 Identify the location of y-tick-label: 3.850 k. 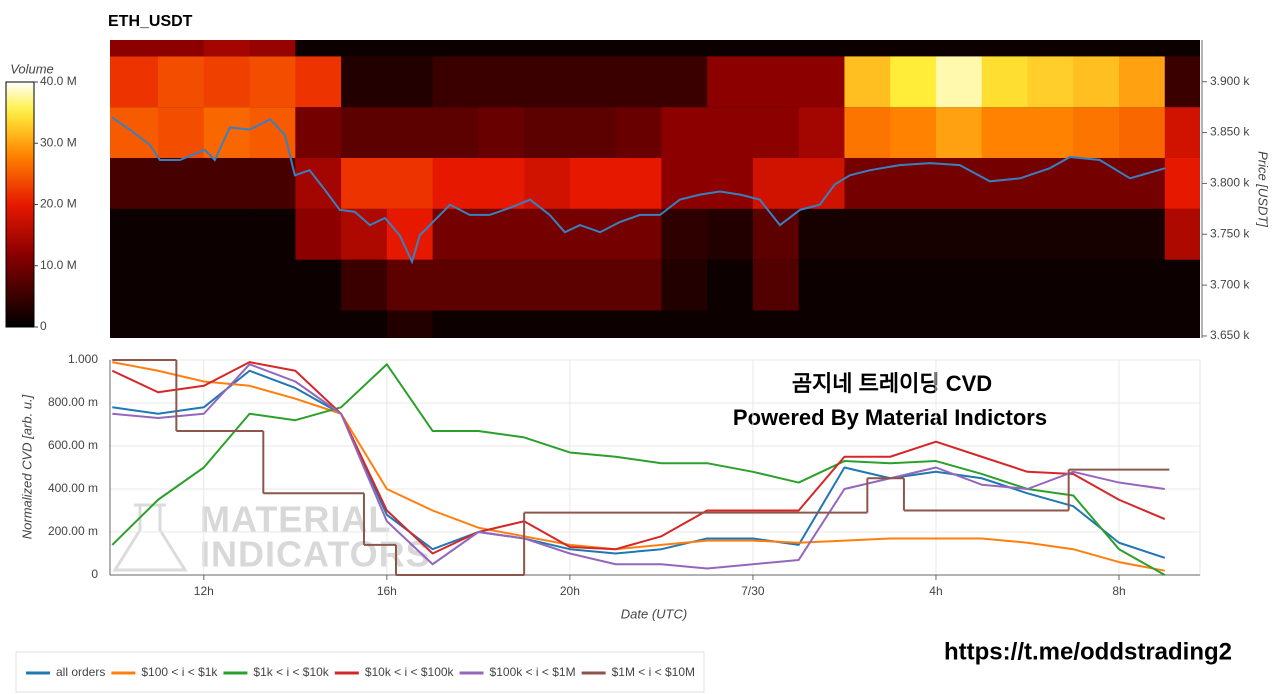
(1230, 132).